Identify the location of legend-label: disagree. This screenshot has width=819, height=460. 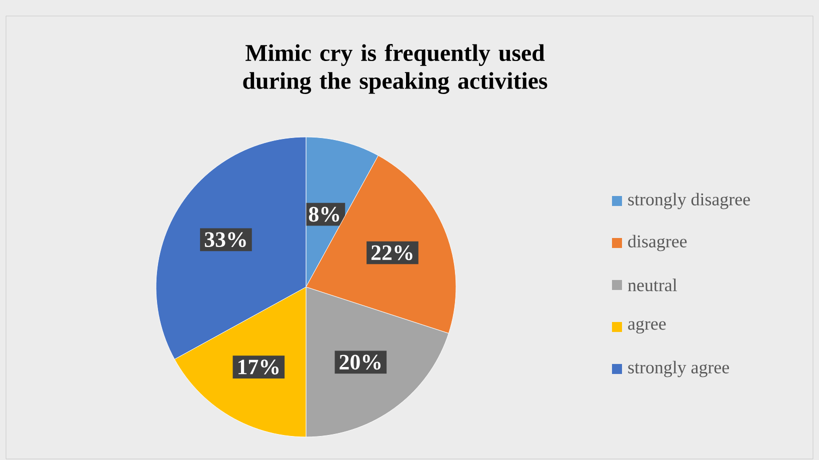
(657, 243).